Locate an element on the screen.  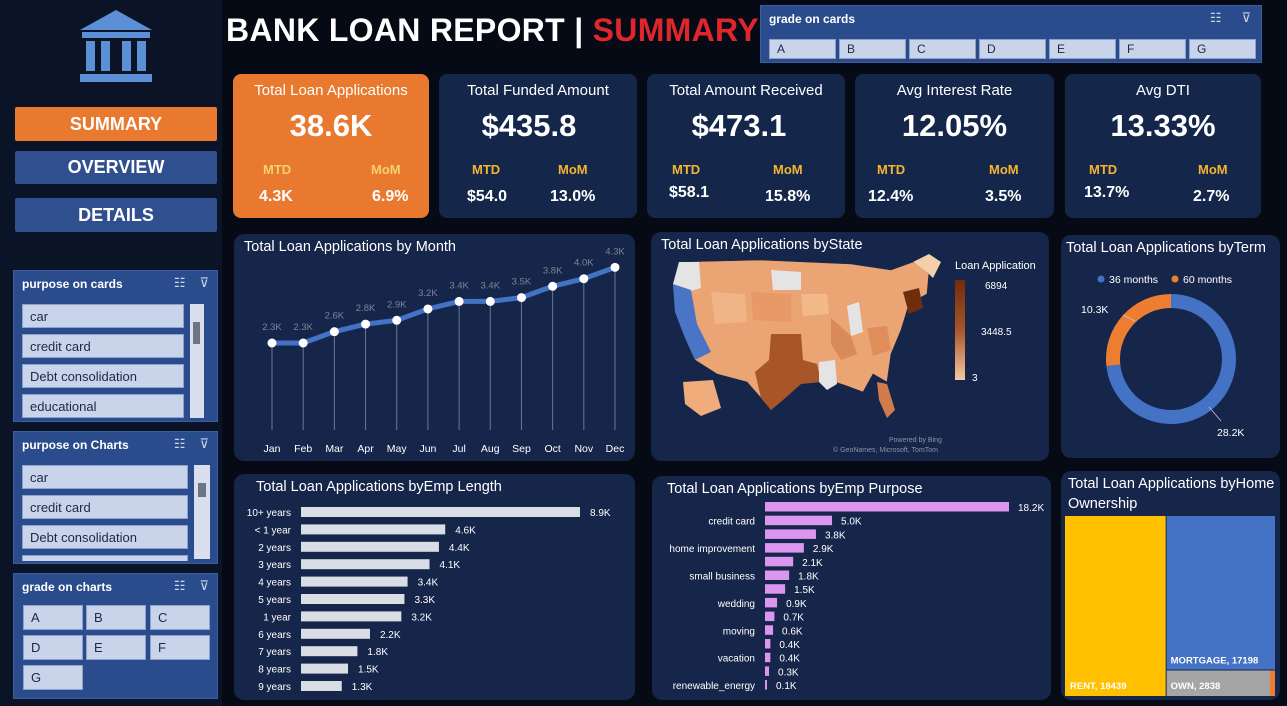
slicer-title: purpose on cards is located at coordinates (72, 284).